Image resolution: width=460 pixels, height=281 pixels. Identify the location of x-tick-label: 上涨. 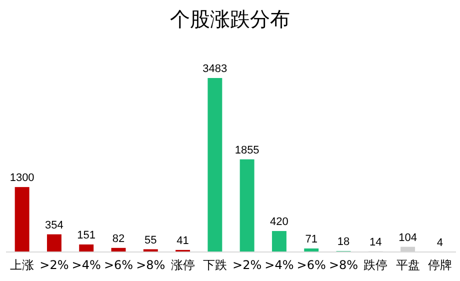
(22, 265).